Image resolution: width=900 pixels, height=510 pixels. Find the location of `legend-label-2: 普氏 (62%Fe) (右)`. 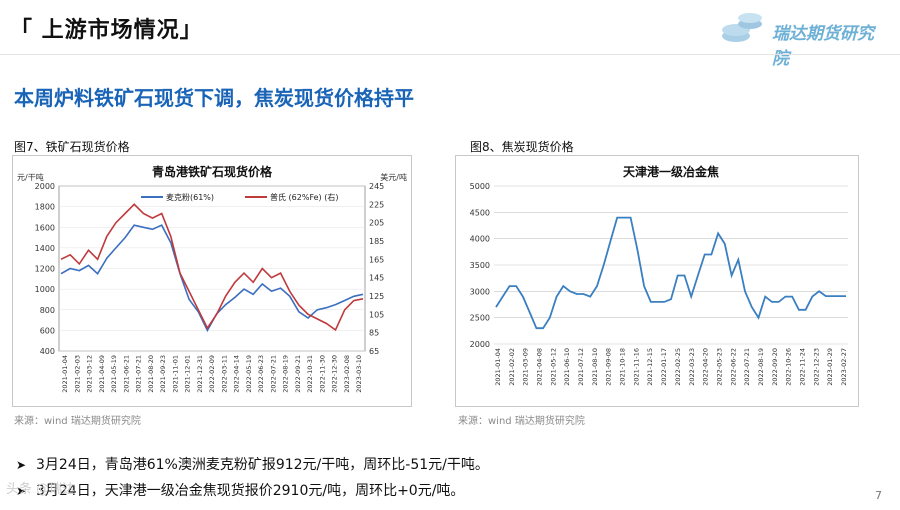

legend-label-2: 普氏 (62%Fe) (右) is located at coordinates (304, 197).